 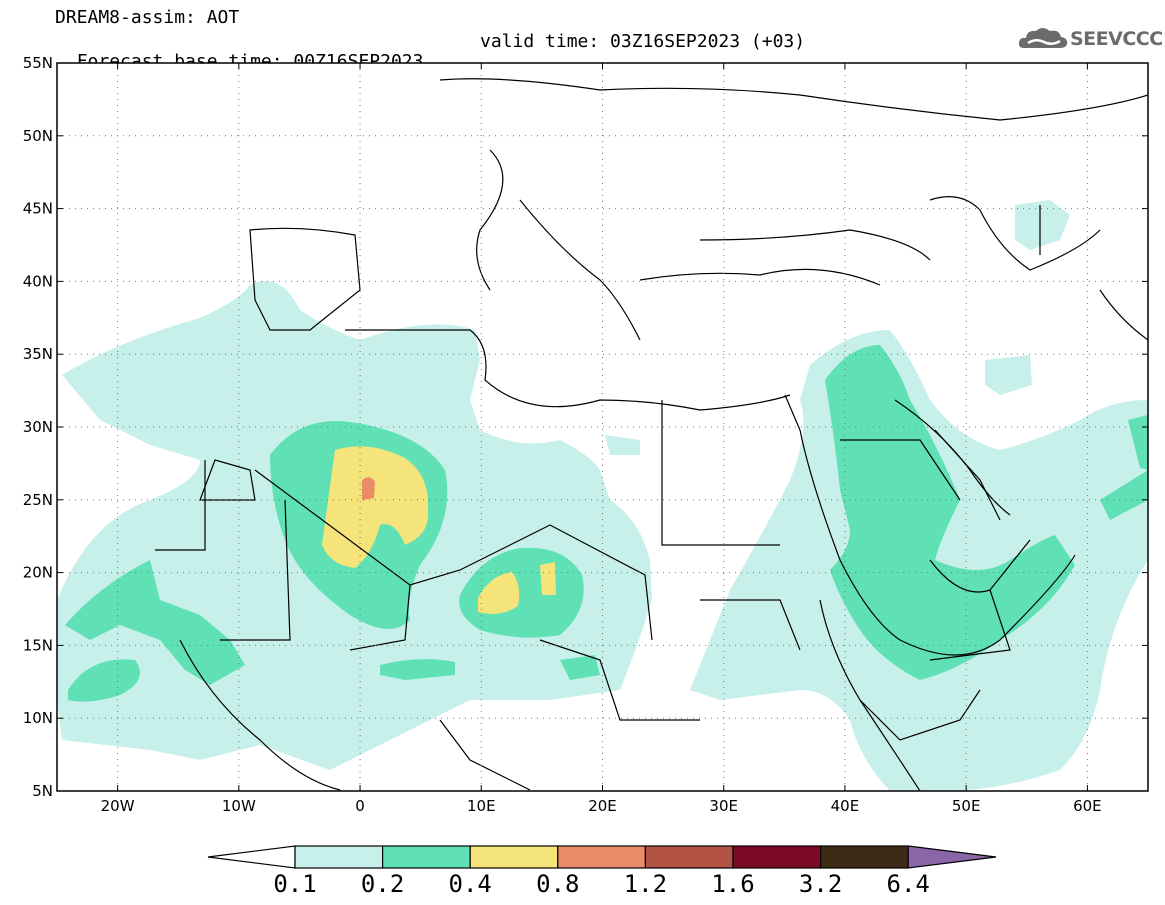 What do you see at coordinates (966, 806) in the screenshot?
I see `lon-tick-label: 50E` at bounding box center [966, 806].